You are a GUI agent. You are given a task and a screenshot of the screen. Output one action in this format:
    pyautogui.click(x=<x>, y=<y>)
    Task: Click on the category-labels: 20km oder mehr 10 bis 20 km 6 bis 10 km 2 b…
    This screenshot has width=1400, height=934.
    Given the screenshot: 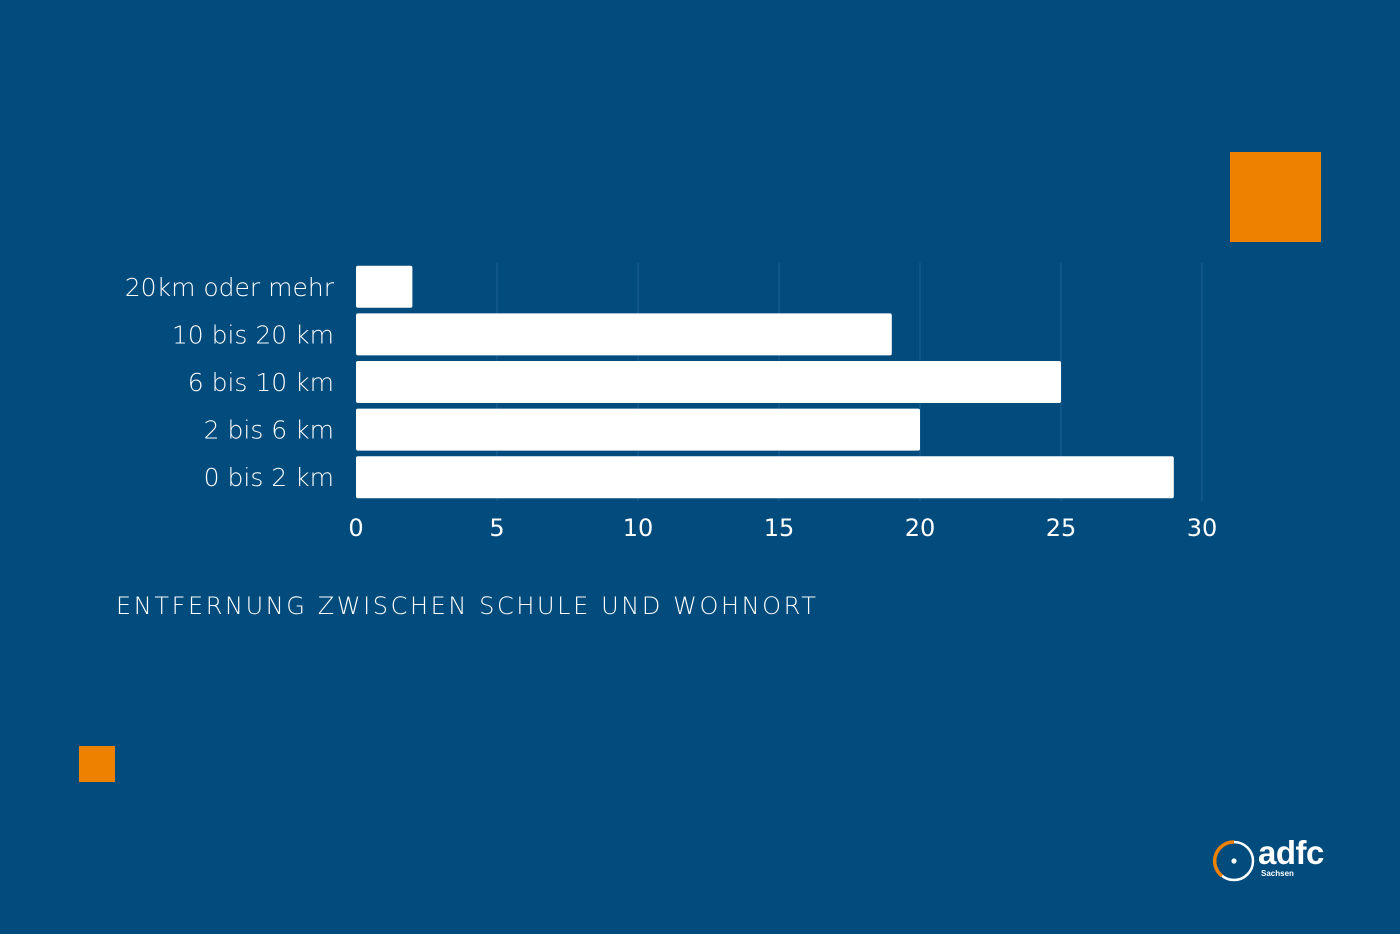 What is the action you would take?
    pyautogui.click(x=230, y=382)
    